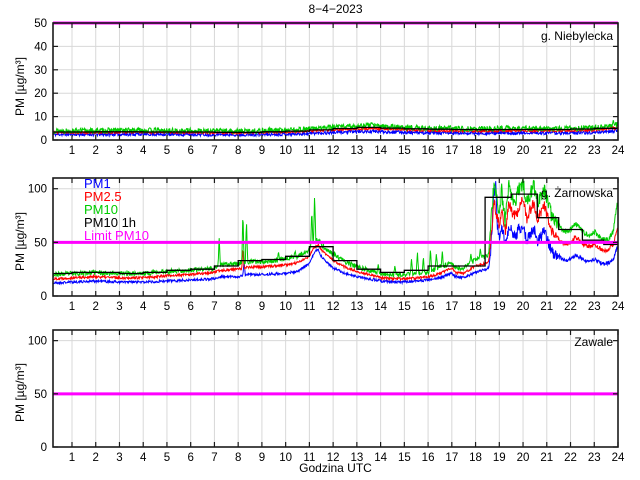  Describe the element at coordinates (20, 392) in the screenshot. I see `y-axis-label-panel3: PM [µg/m³]` at that location.